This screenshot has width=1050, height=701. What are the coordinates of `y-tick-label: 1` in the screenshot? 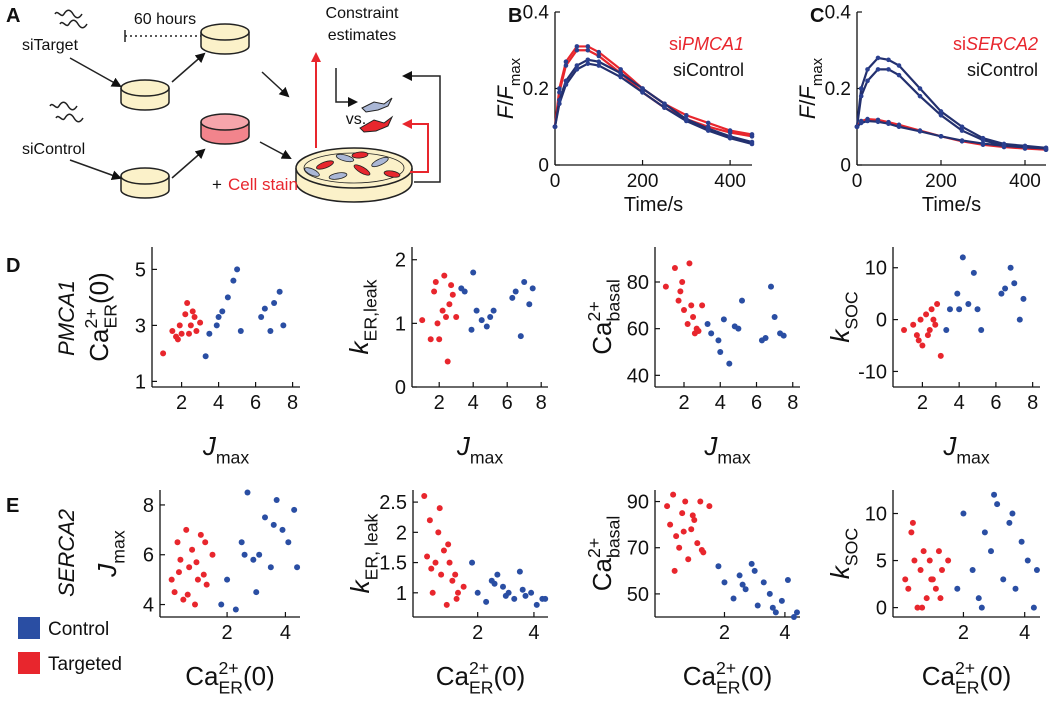 It's located at (140, 382).